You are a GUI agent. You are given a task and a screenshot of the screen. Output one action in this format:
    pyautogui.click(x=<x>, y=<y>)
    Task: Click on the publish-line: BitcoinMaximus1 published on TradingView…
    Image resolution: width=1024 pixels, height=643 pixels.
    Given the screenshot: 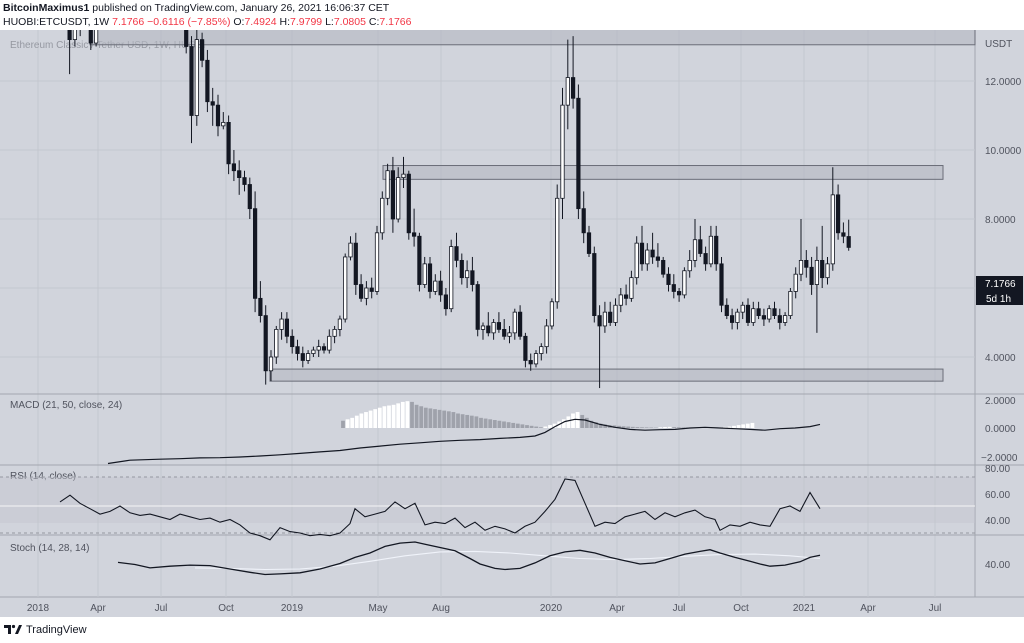 What is the action you would take?
    pyautogui.click(x=196, y=8)
    